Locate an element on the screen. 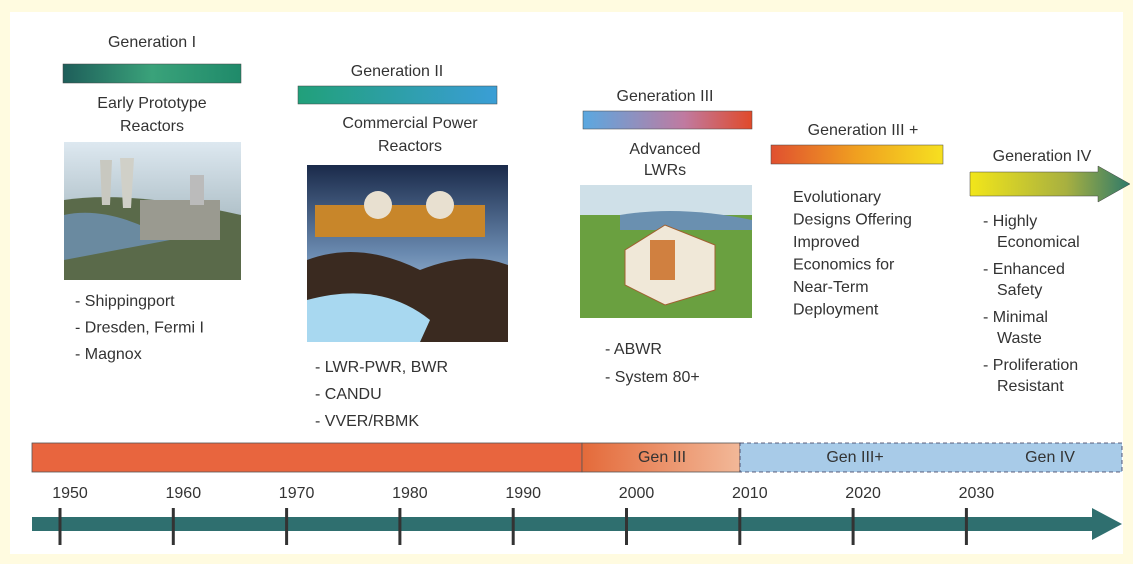  gen-subtitle: Designs Offering is located at coordinates (852, 220).